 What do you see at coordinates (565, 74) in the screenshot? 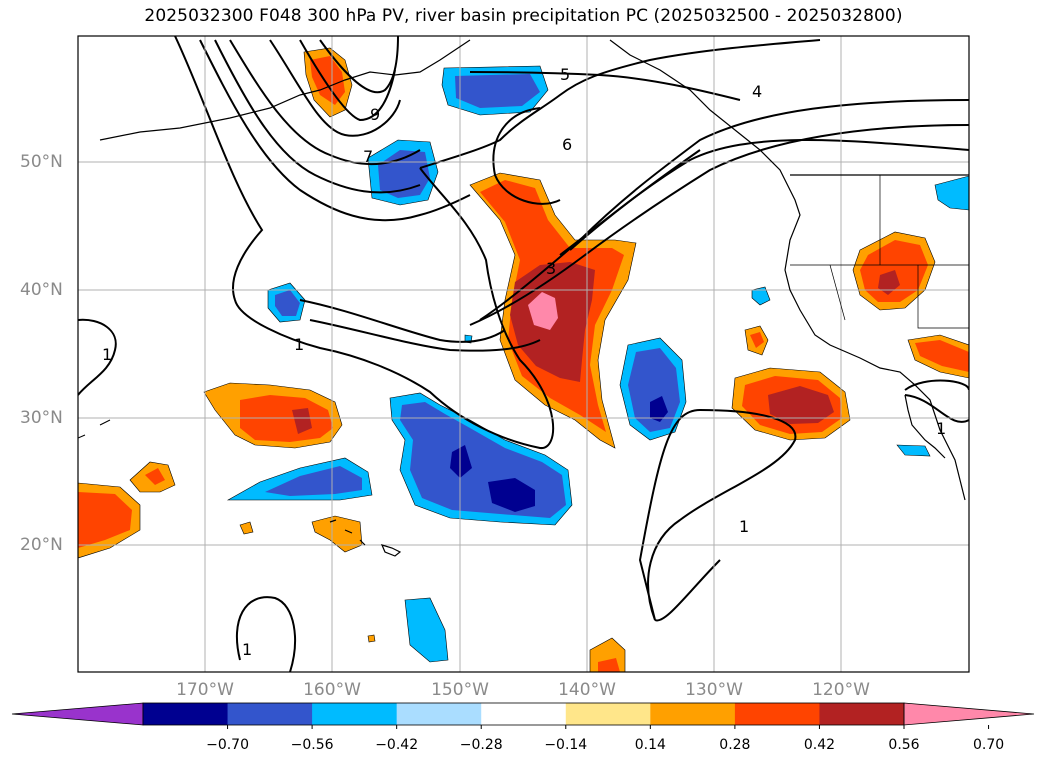
I see `pv-label: 5` at bounding box center [565, 74].